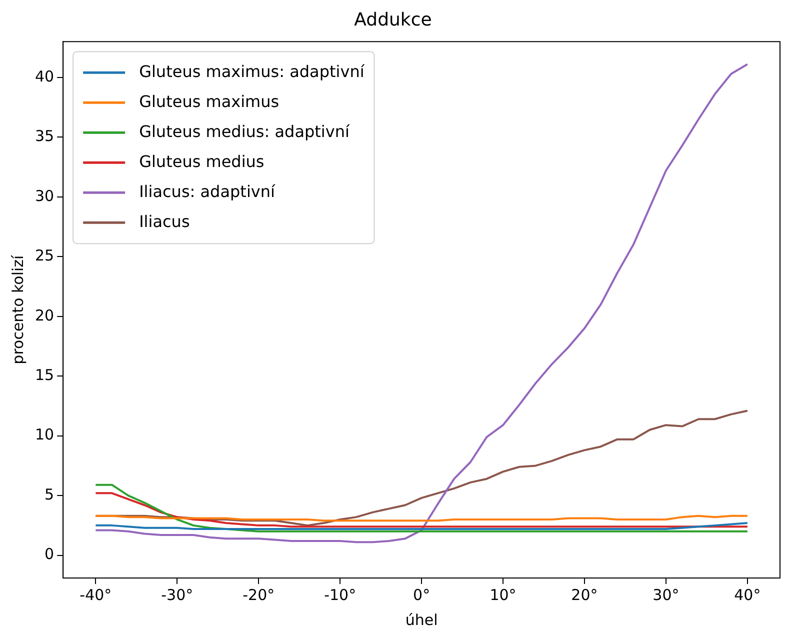 The image size is (794, 638). Describe the element at coordinates (666, 595) in the screenshot. I see `x-tick-label: 30°` at that location.